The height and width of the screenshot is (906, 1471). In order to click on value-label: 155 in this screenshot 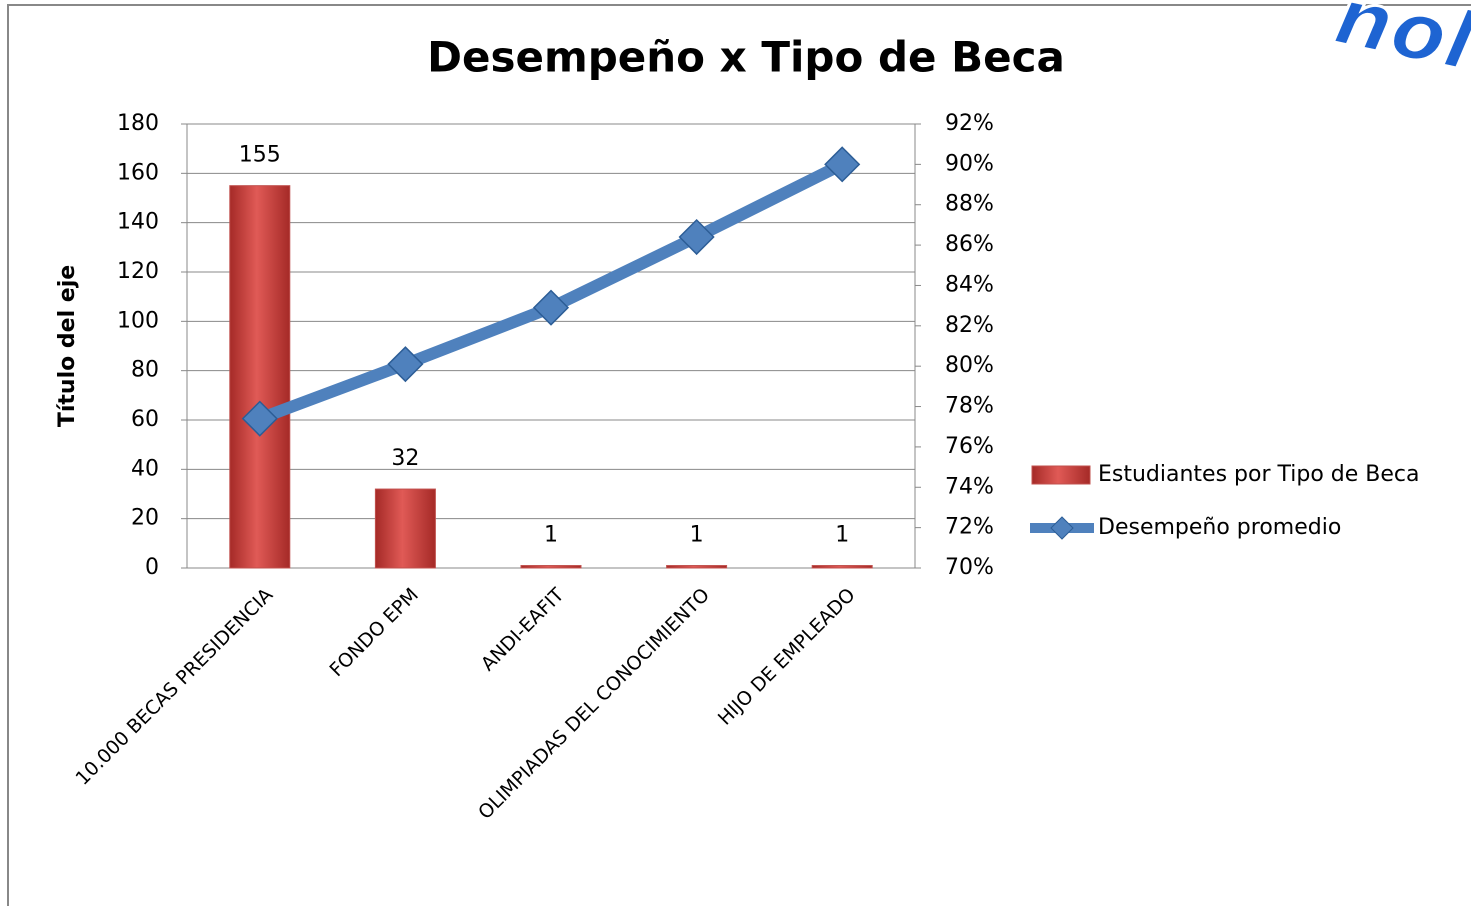, I will do `click(260, 155)`.